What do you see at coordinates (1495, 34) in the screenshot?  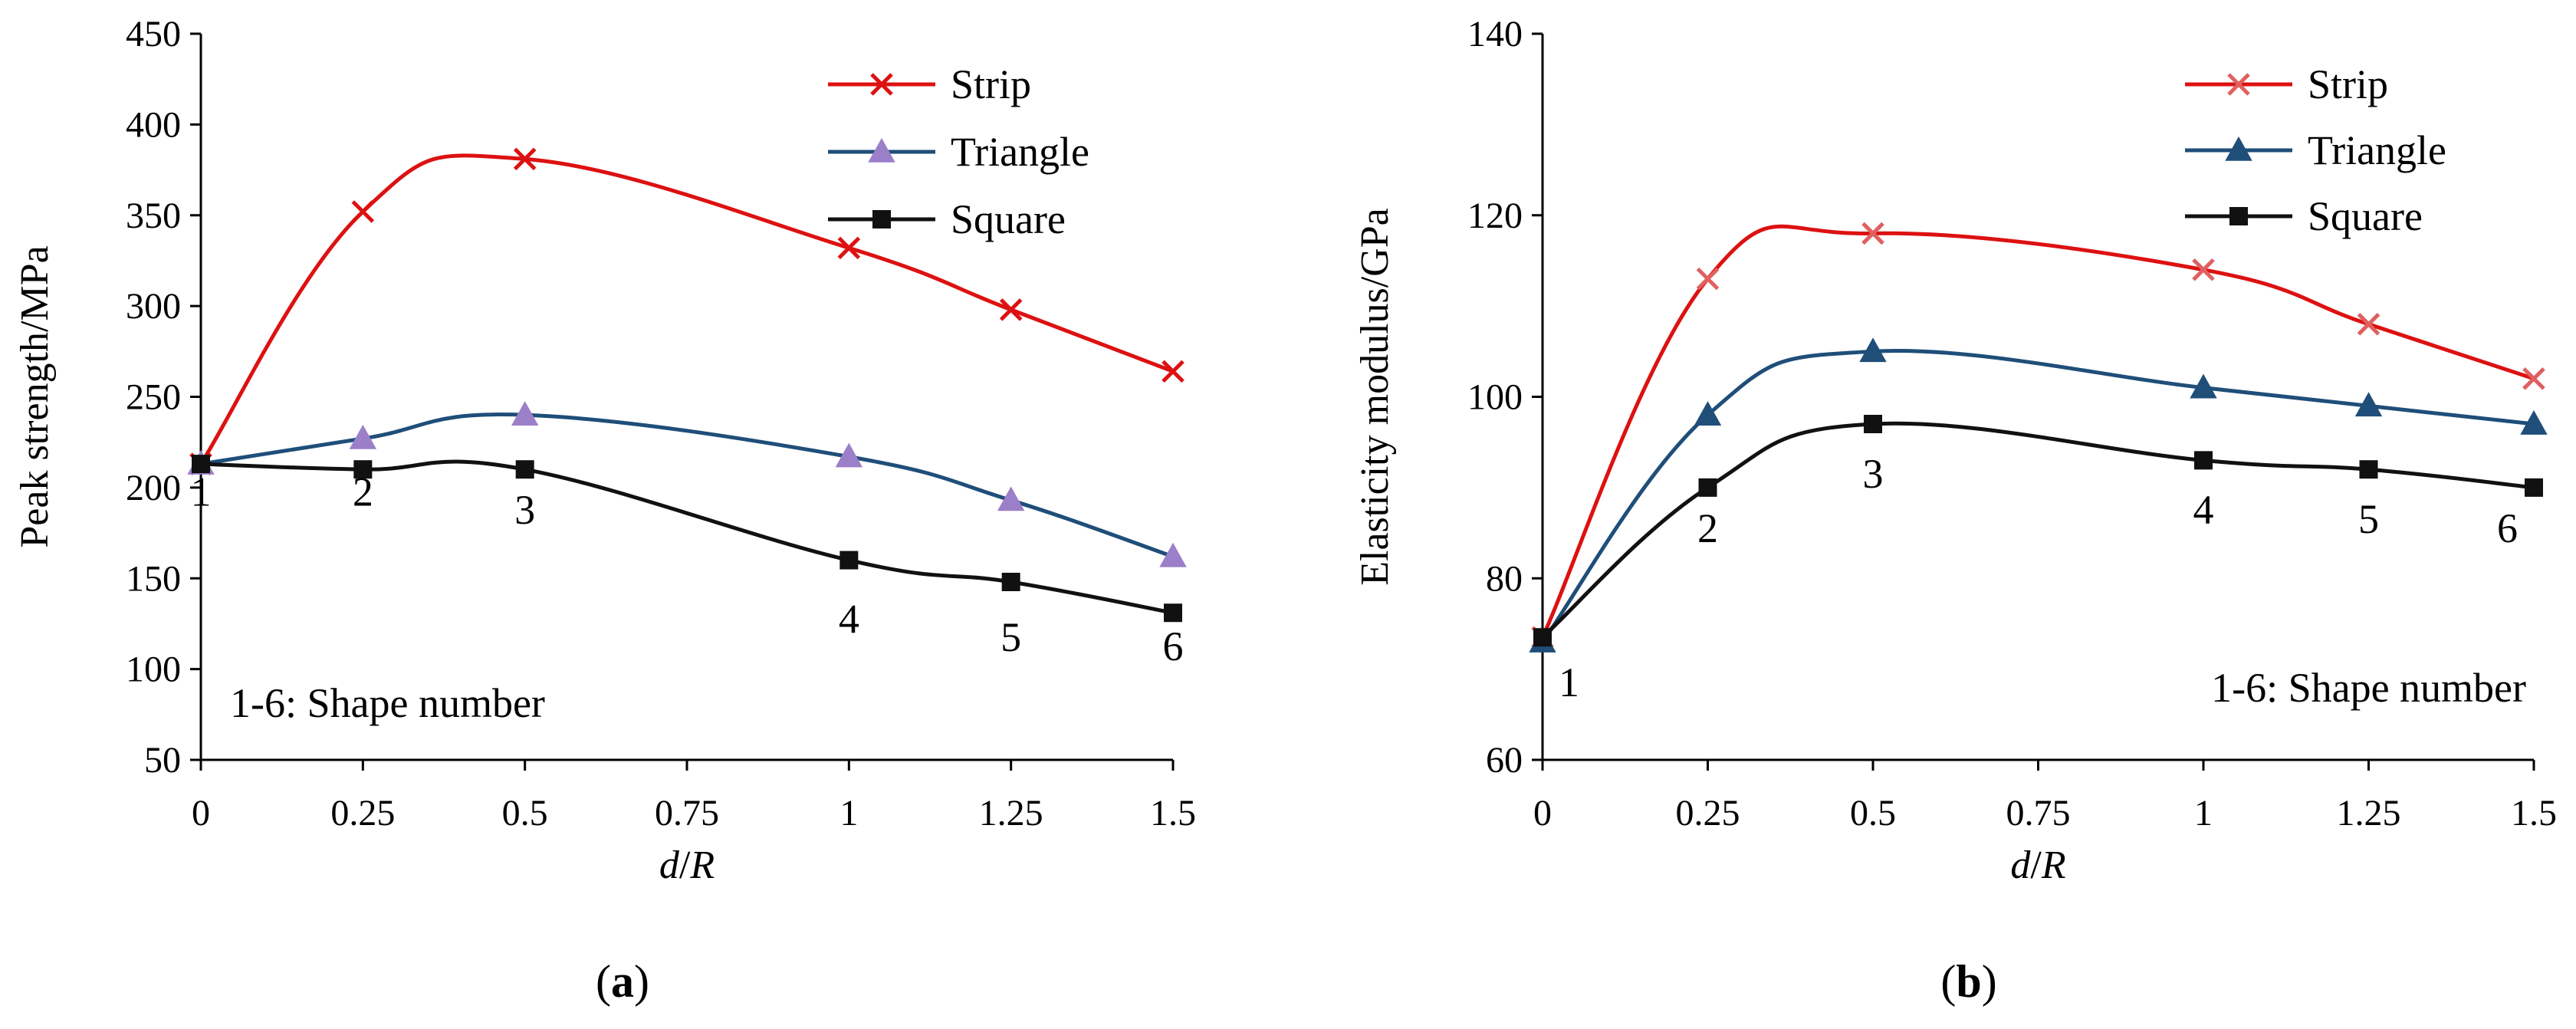 I see `y-tick-label: 140` at bounding box center [1495, 34].